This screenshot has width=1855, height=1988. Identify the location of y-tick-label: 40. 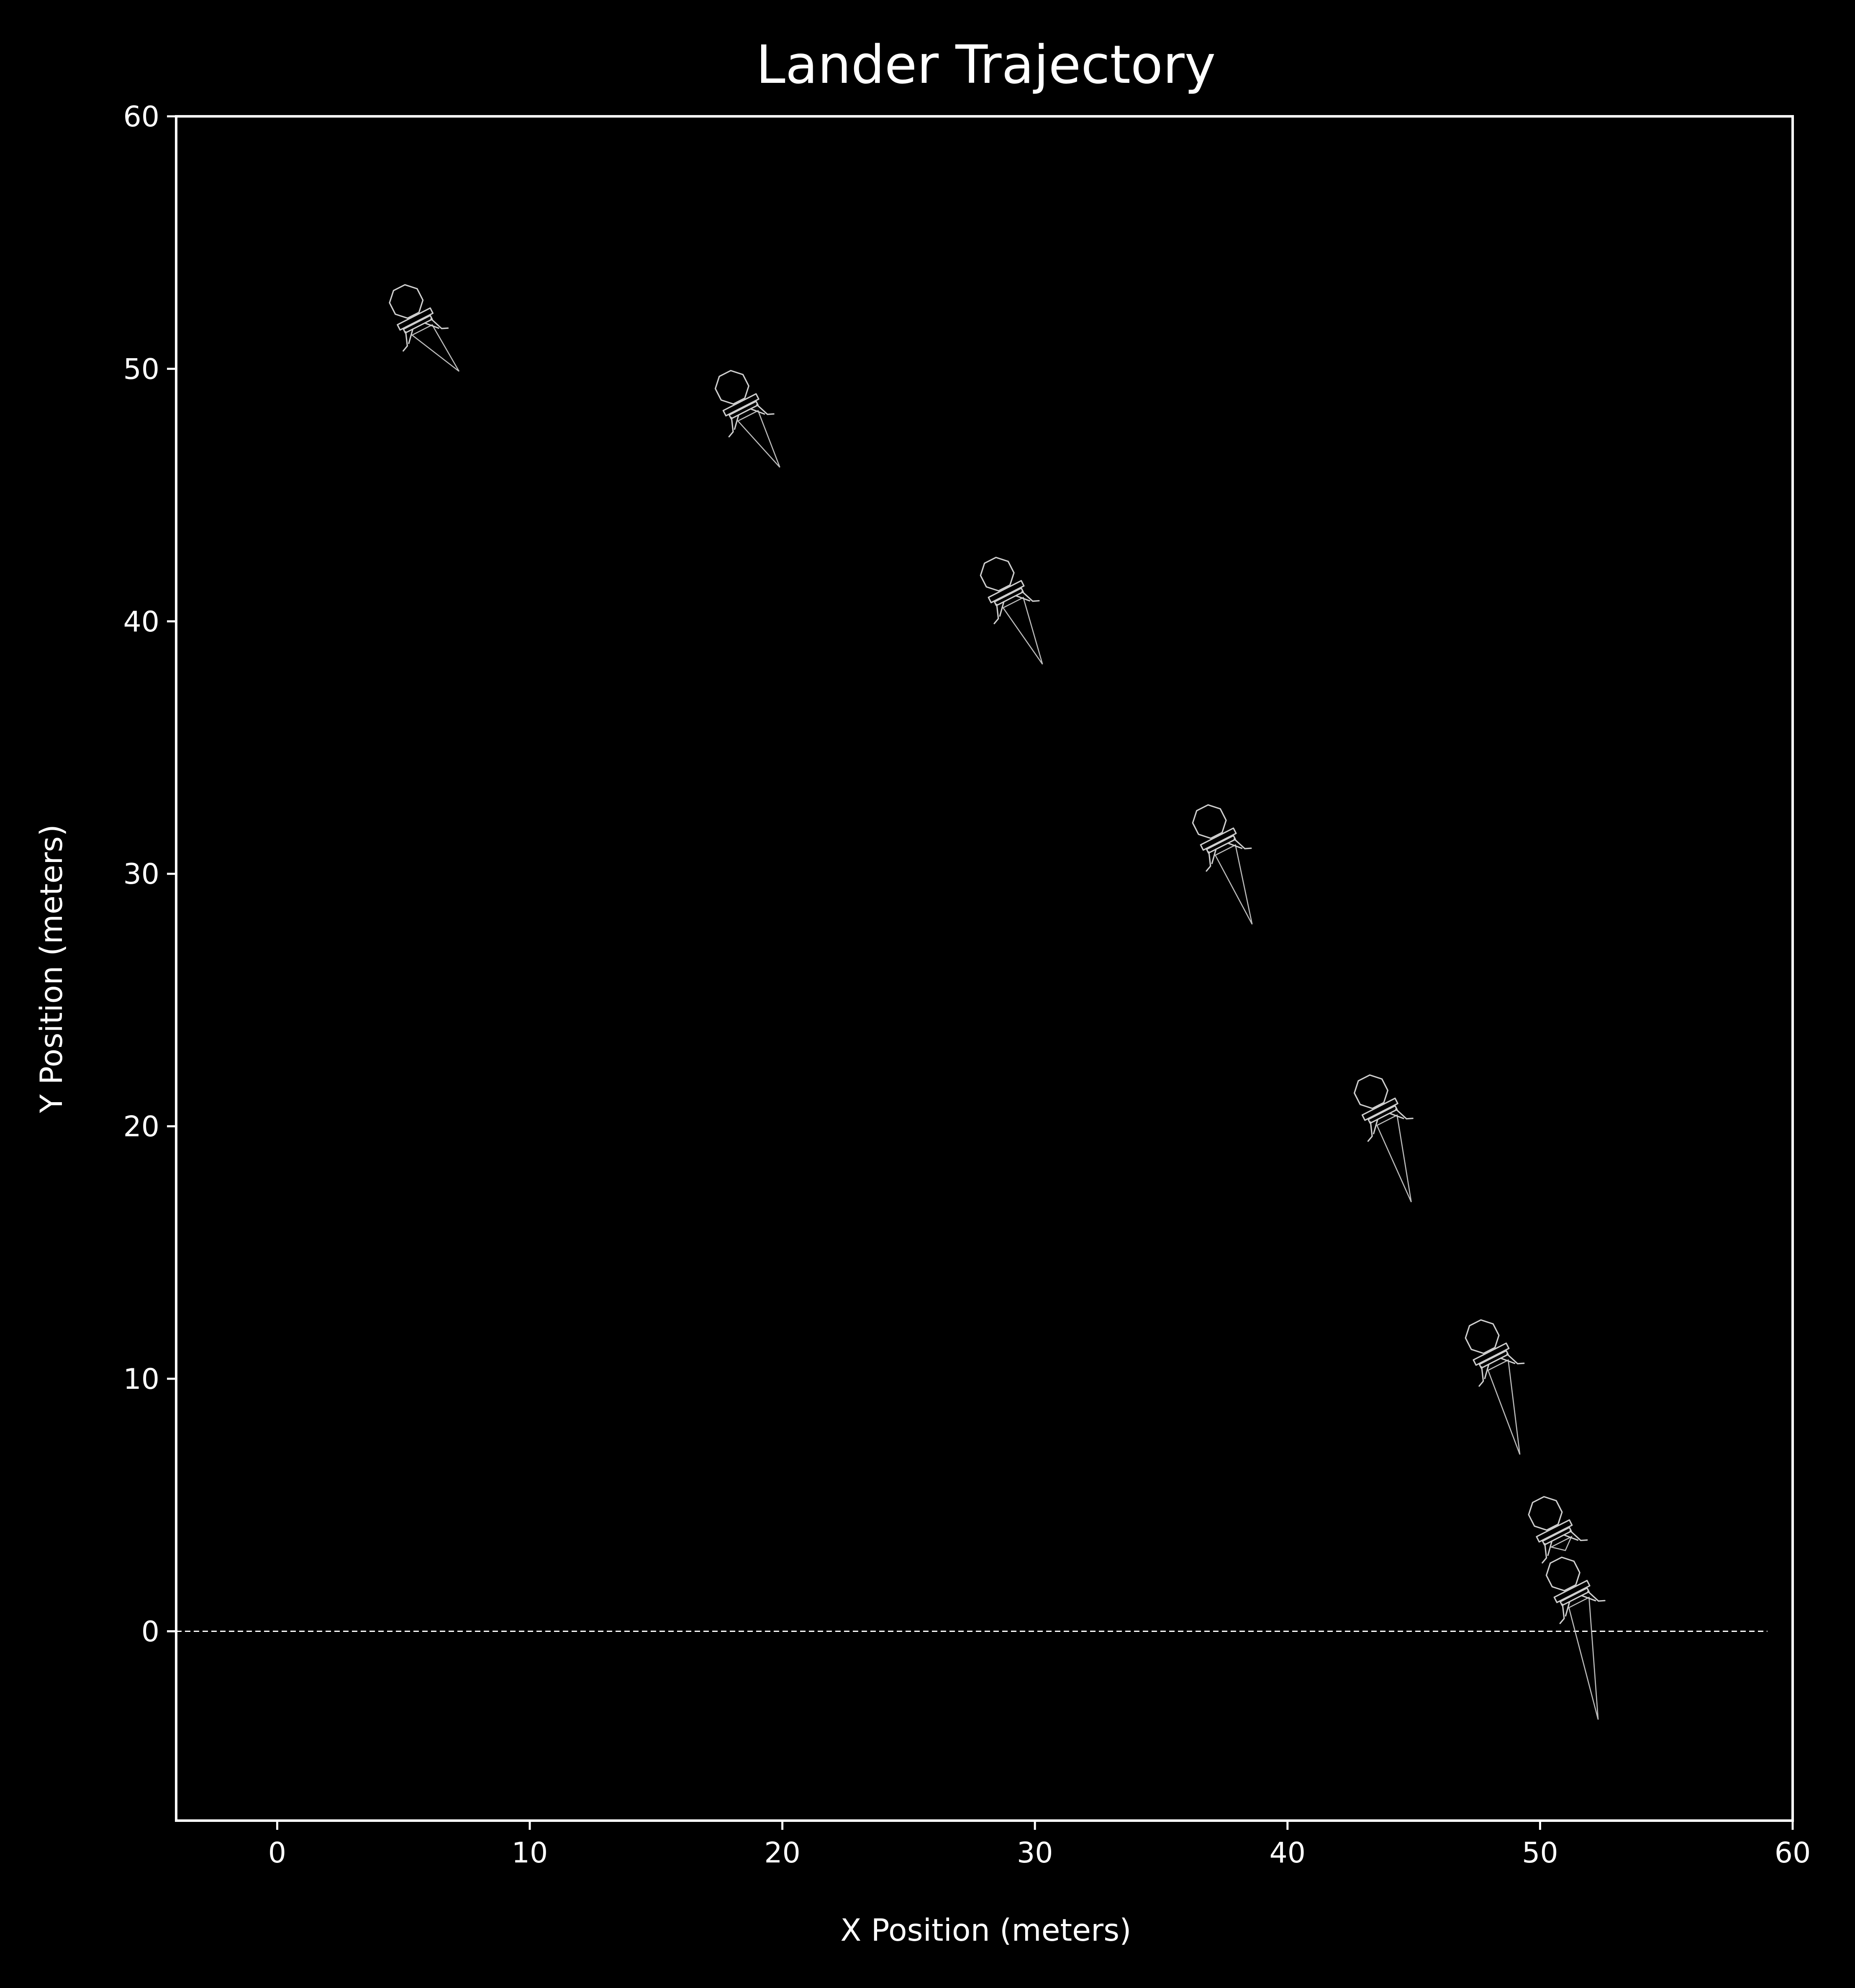
(141, 622).